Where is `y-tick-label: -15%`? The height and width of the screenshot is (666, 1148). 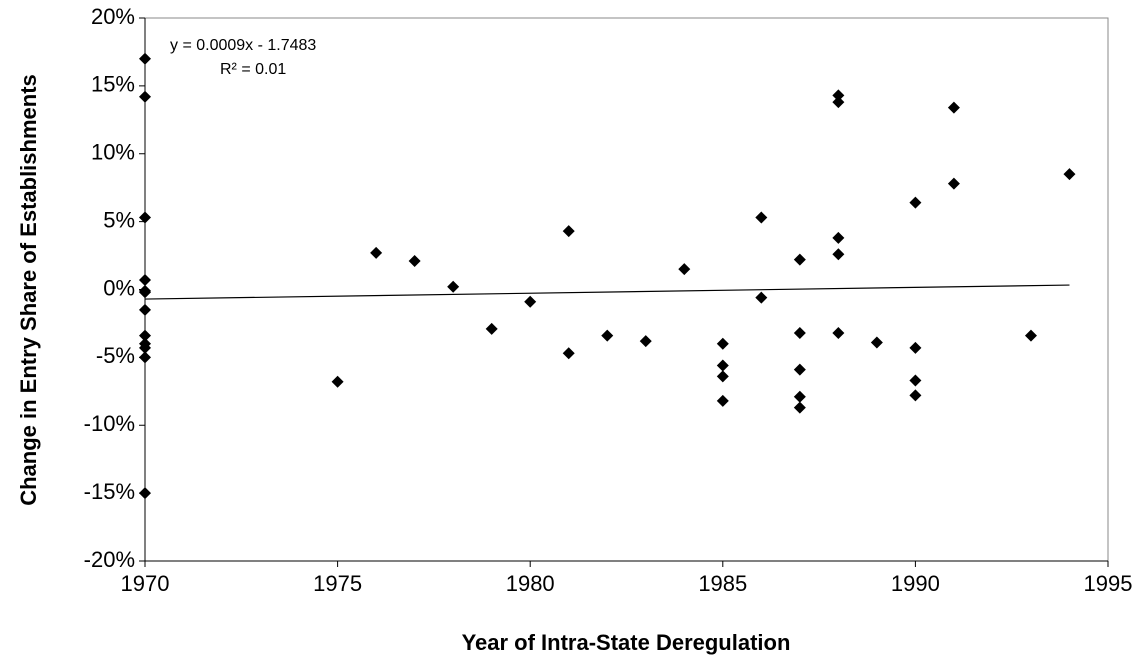
y-tick-label: -15% is located at coordinates (109, 491).